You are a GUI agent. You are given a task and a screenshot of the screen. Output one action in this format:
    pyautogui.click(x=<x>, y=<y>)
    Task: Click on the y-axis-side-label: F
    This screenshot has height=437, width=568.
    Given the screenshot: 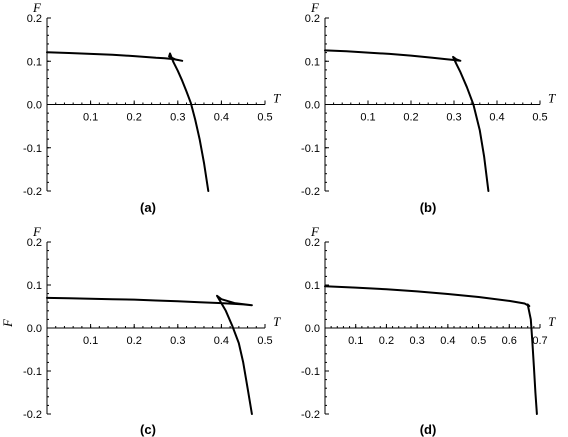 What is the action you would take?
    pyautogui.click(x=7, y=323)
    